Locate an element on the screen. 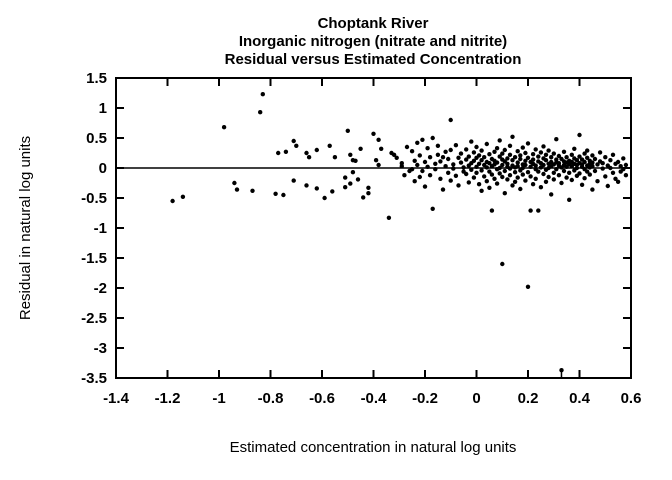 The image size is (672, 480). y-tick-label: -3 is located at coordinates (100, 348).